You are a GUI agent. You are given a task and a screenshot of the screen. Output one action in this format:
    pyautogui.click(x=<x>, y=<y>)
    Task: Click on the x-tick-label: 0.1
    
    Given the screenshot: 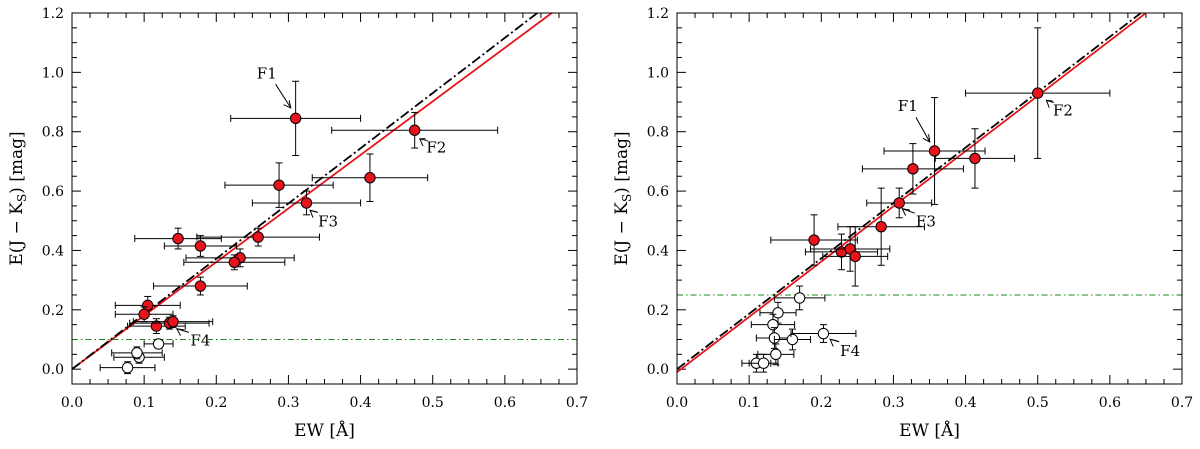 What is the action you would take?
    pyautogui.click(x=749, y=403)
    